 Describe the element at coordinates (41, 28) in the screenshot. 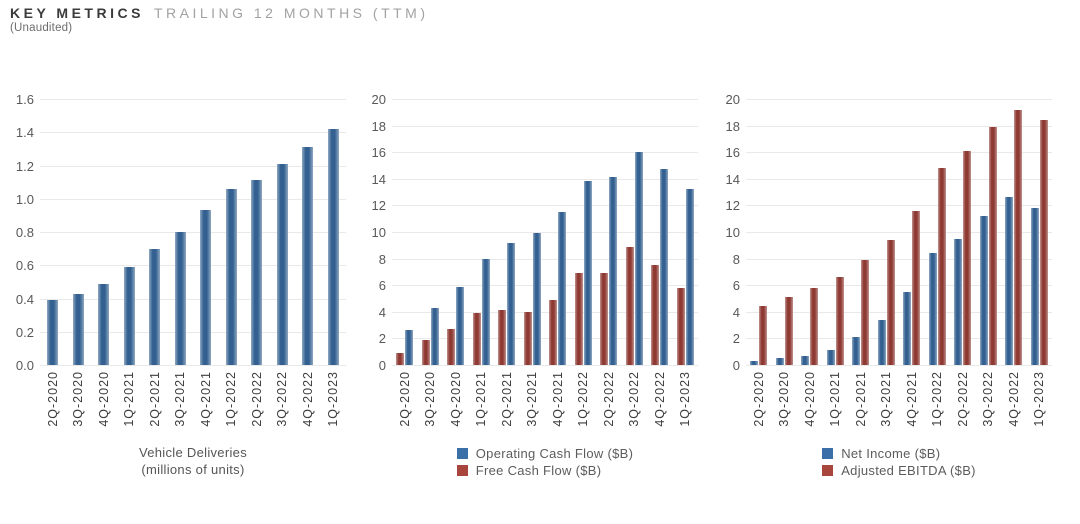

I see `unaudited-note: (Unaudited)` at that location.